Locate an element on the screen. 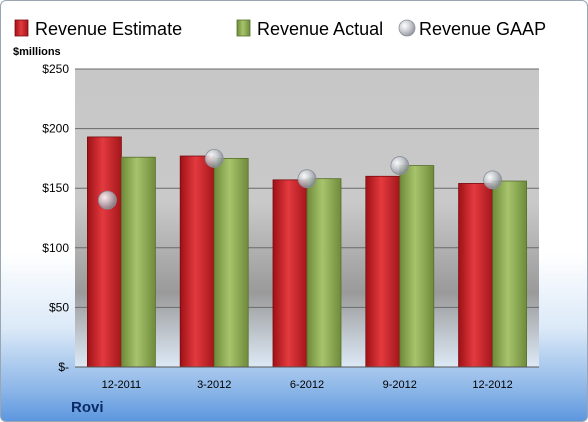 The height and width of the screenshot is (422, 588). y-tick-label: $200 is located at coordinates (55, 129).